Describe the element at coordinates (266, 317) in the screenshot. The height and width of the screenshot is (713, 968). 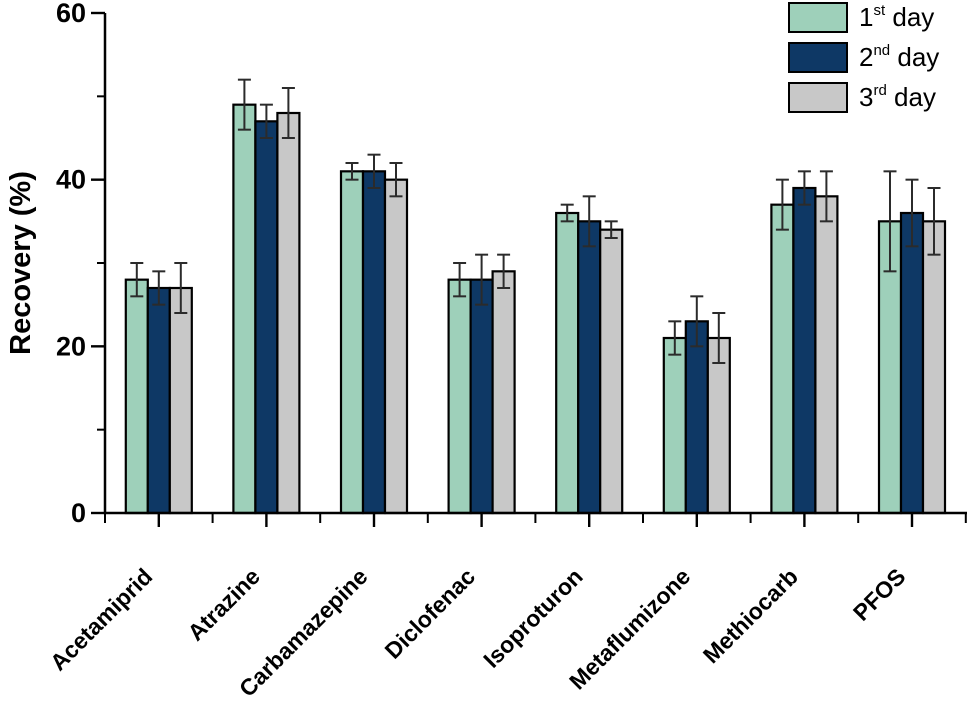
I see `bar-atrazine-2nd-day` at that location.